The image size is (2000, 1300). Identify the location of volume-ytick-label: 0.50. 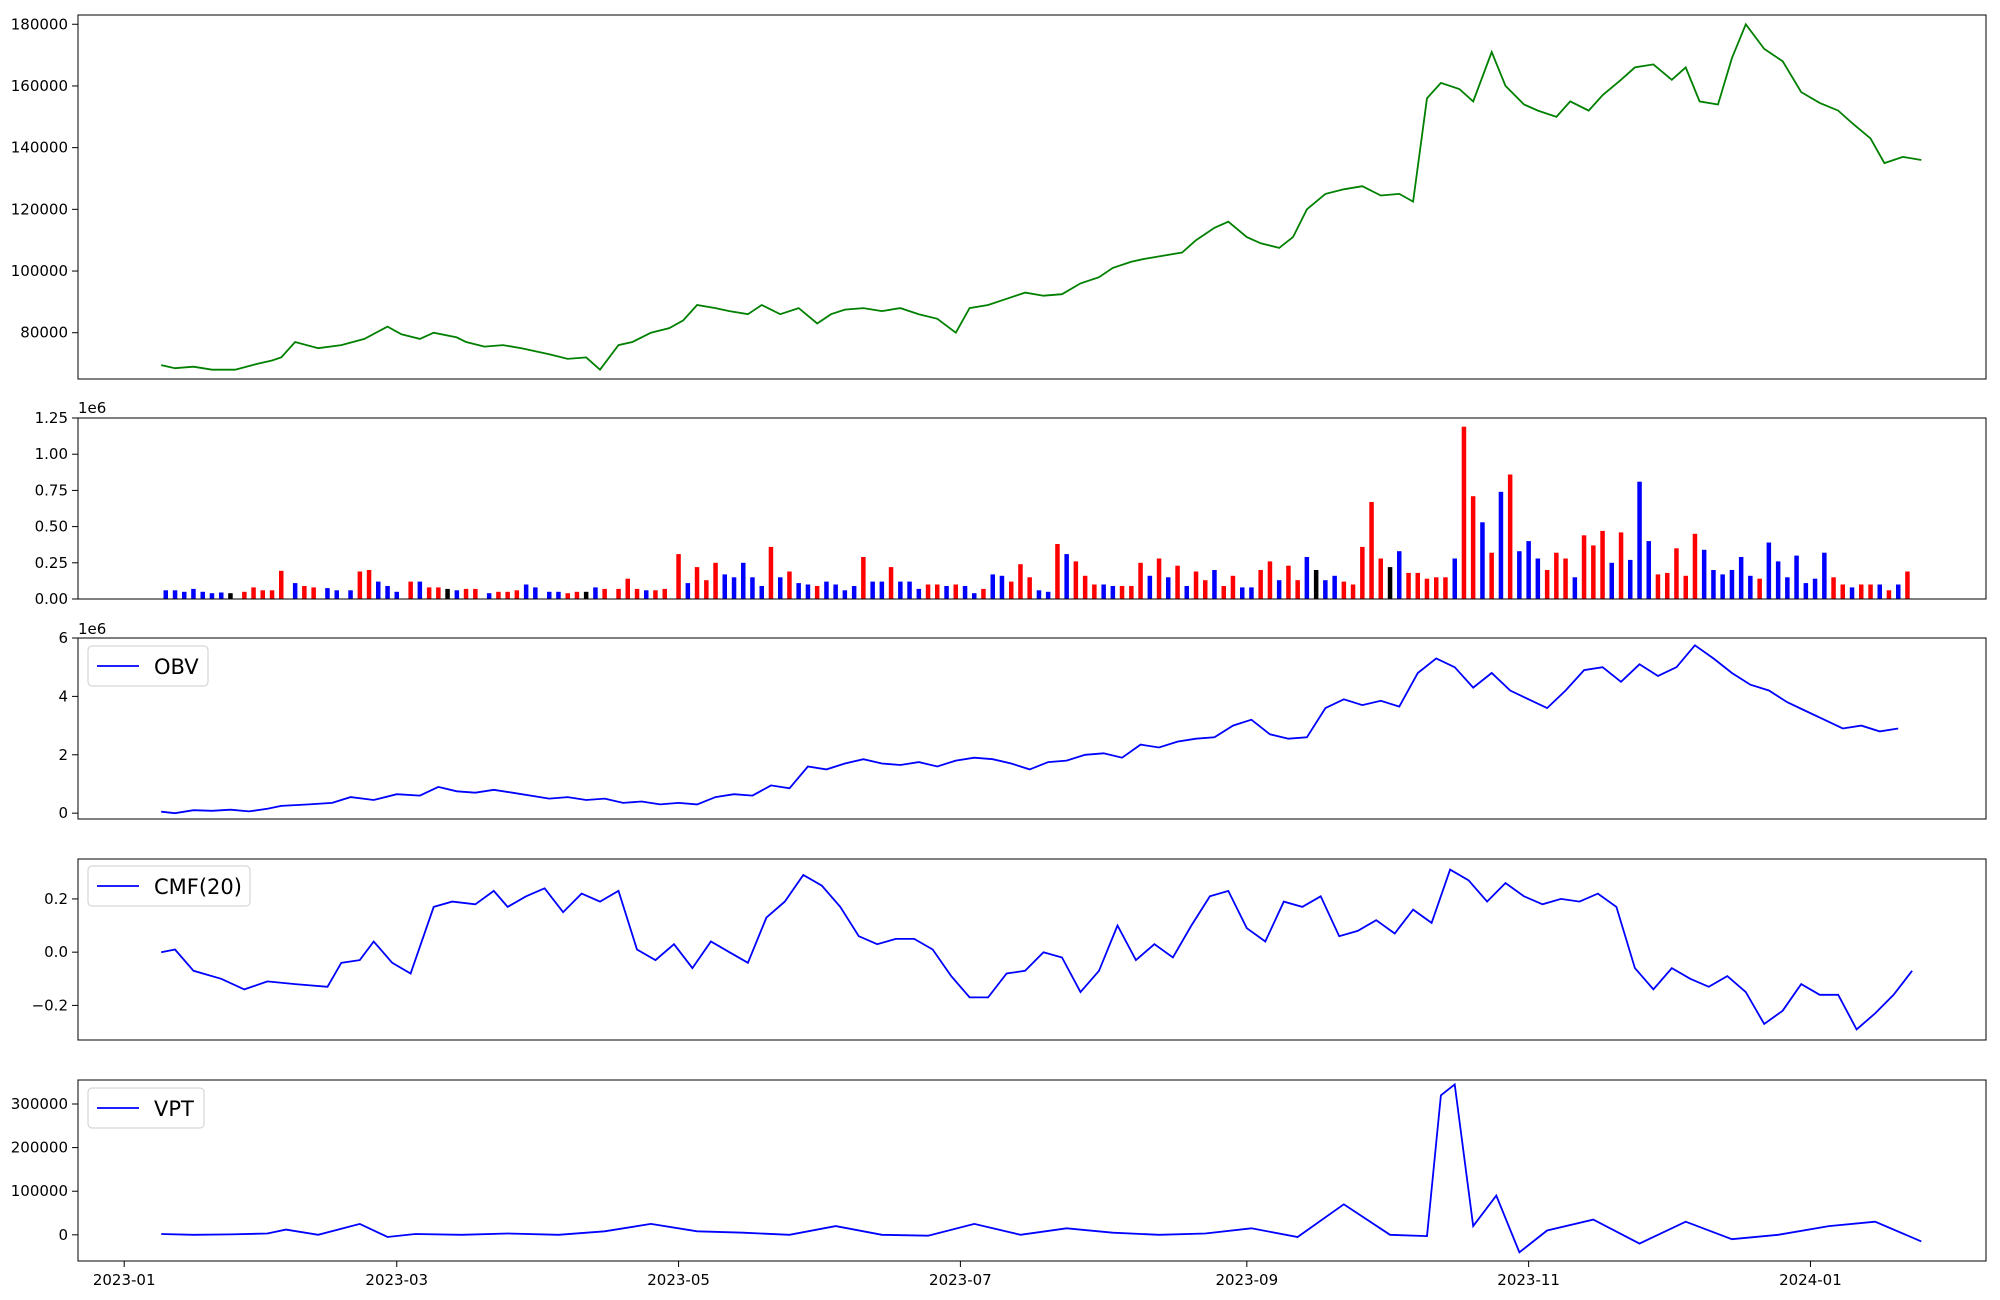
(51, 527).